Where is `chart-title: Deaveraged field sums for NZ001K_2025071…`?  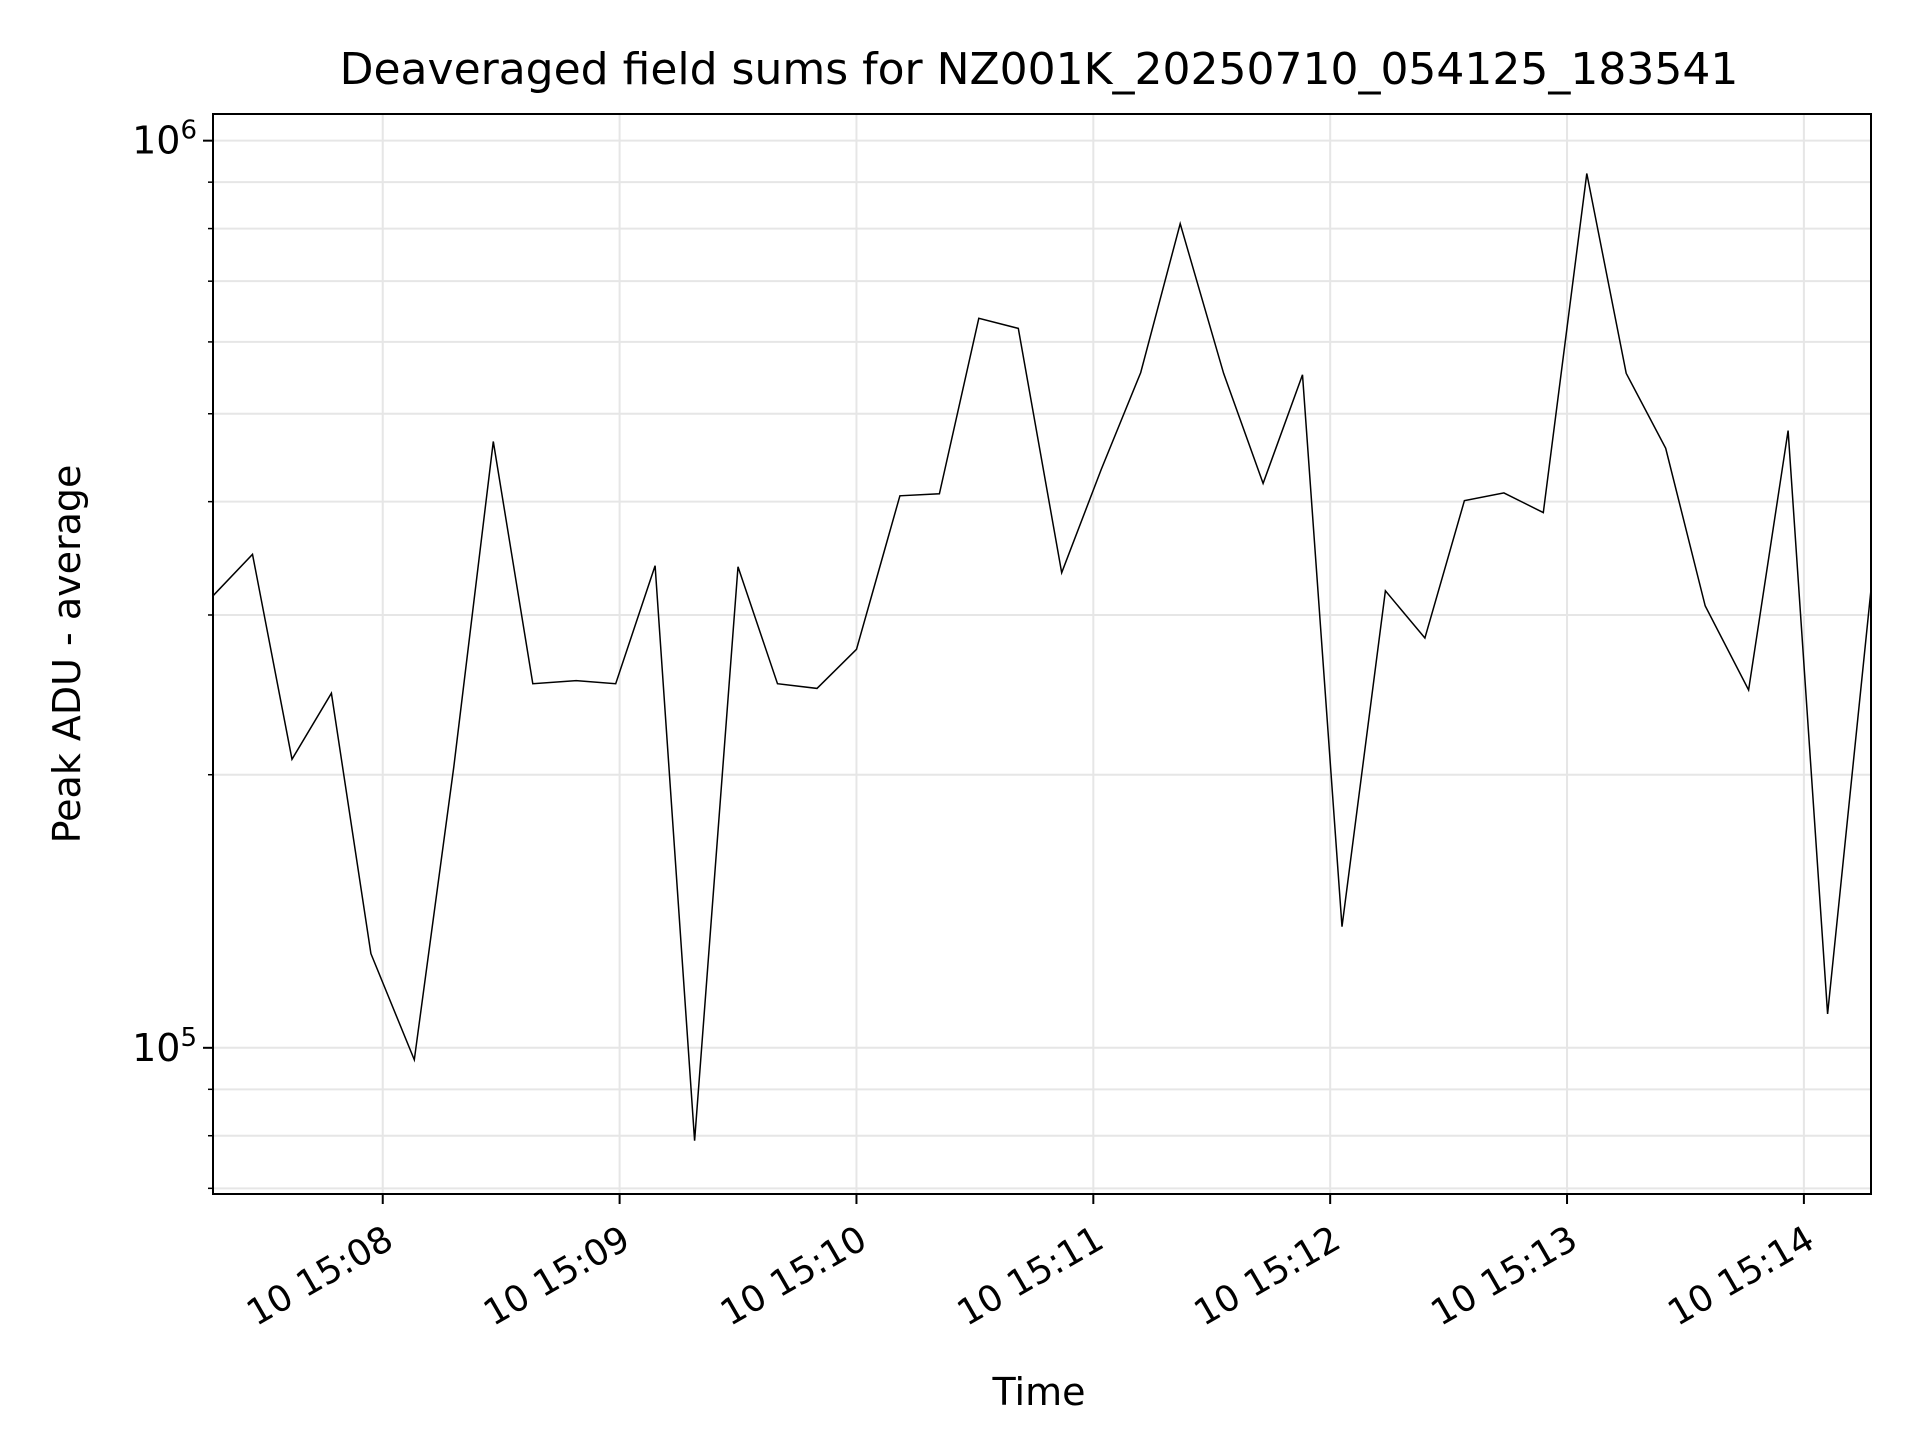
chart-title: Deaveraged field sums for NZ001K_2025071… is located at coordinates (1039, 69).